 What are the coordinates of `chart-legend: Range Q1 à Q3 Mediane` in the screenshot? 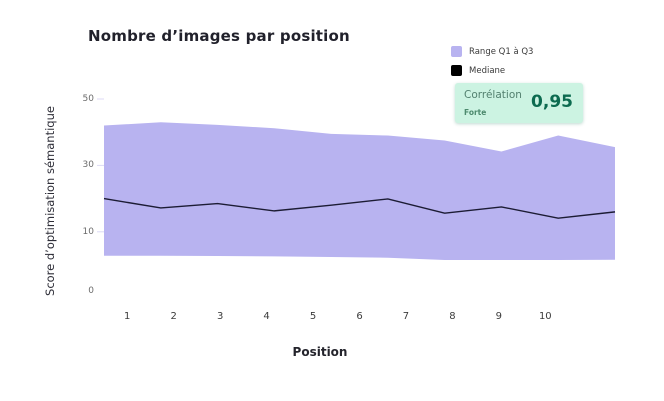 It's located at (492, 65).